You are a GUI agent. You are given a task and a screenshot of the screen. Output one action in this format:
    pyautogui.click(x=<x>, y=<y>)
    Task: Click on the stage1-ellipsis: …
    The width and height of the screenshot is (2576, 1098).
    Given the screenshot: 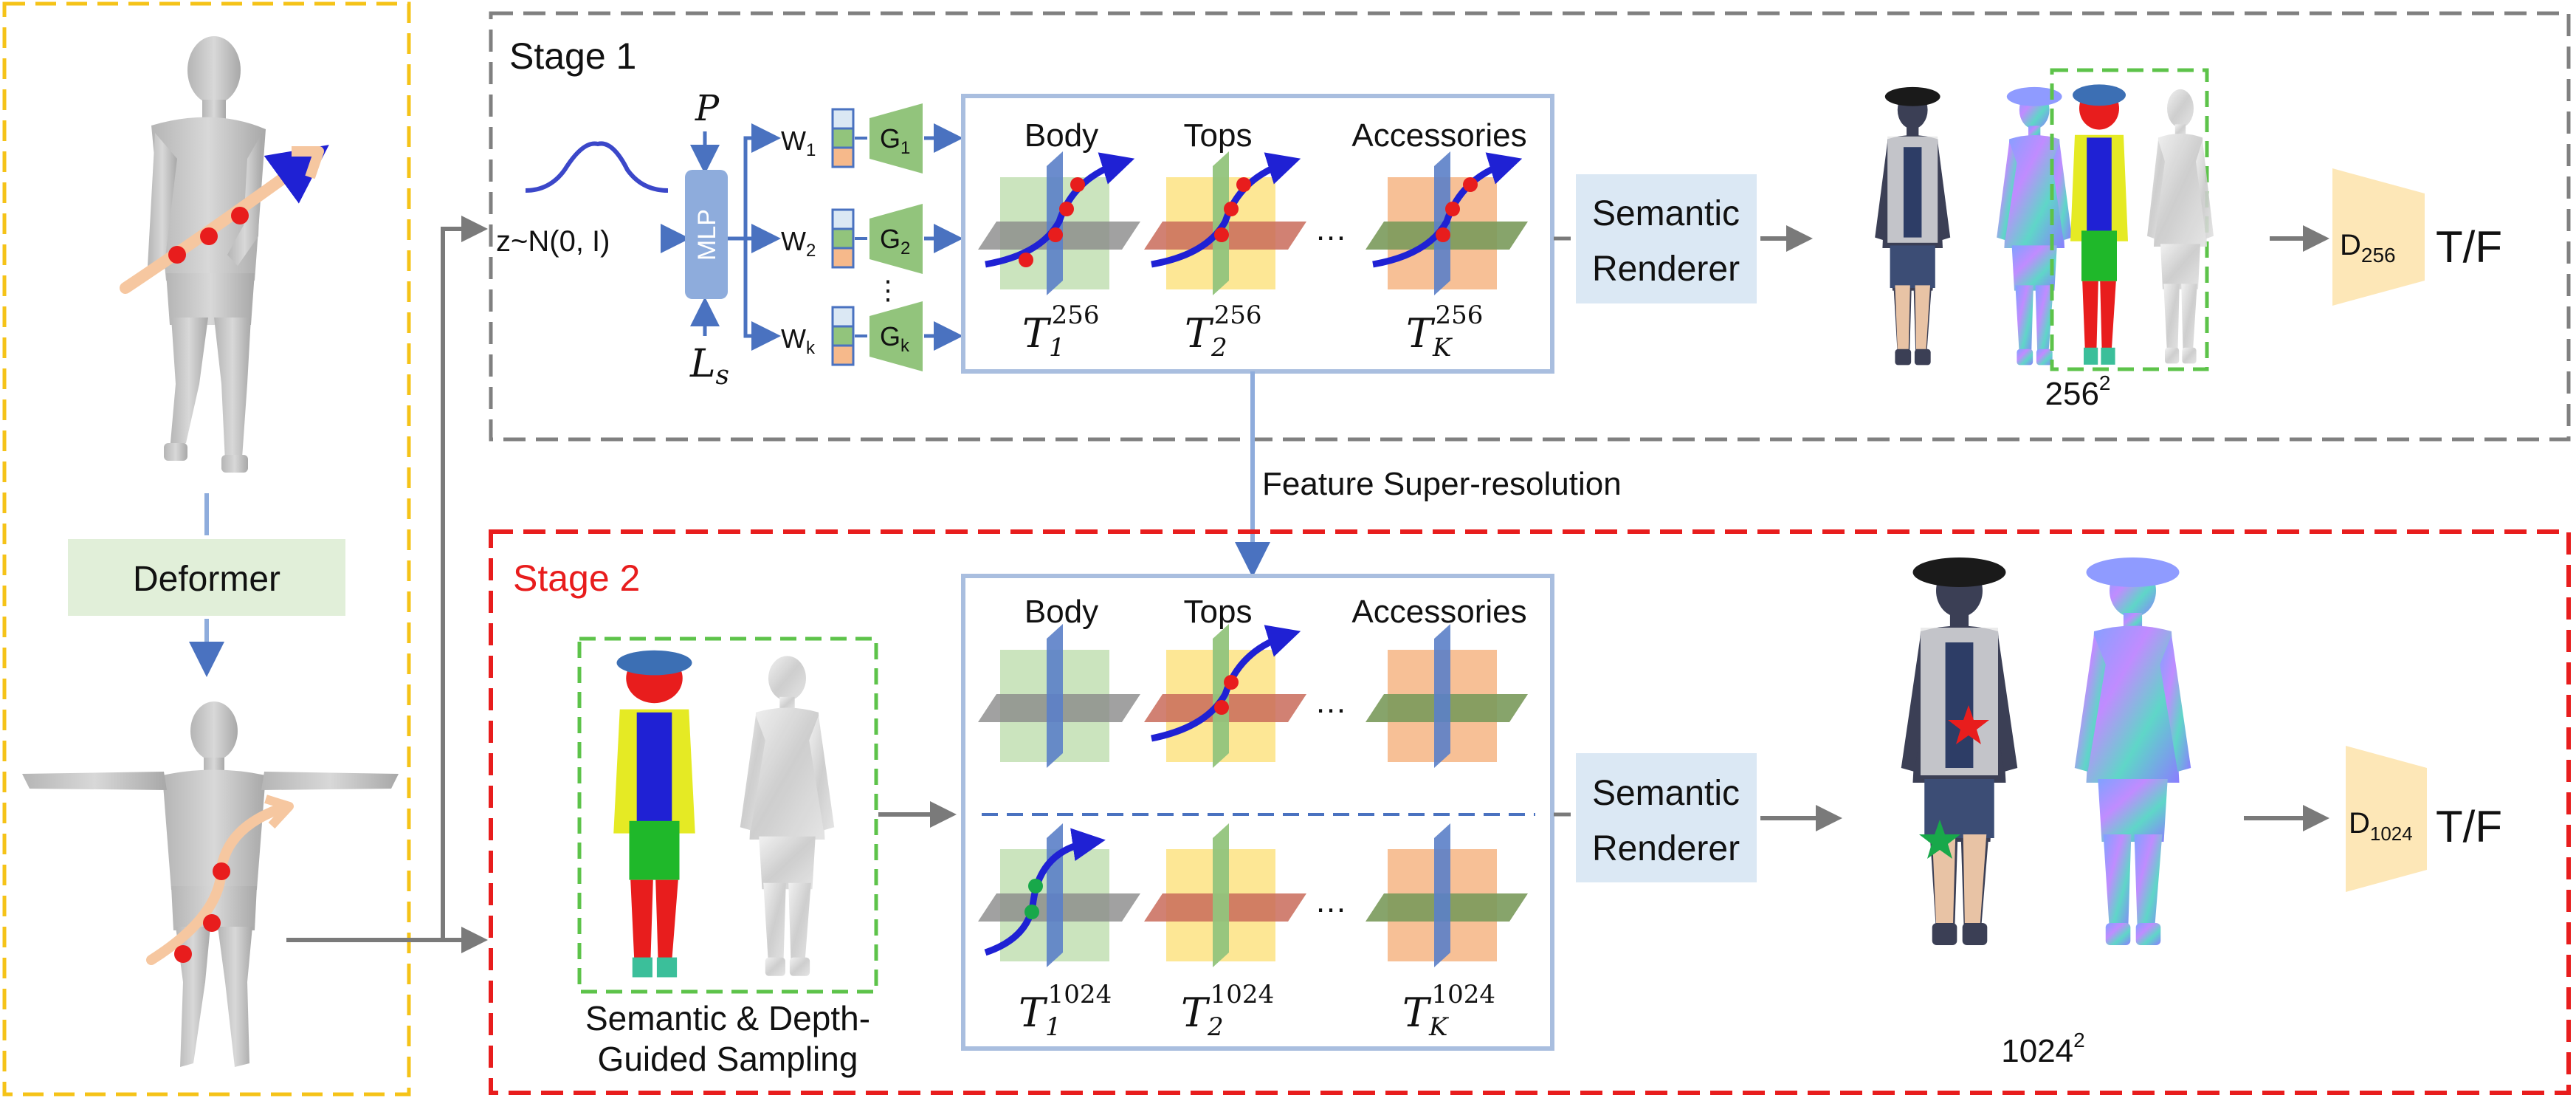 What is the action you would take?
    pyautogui.click(x=1331, y=229)
    